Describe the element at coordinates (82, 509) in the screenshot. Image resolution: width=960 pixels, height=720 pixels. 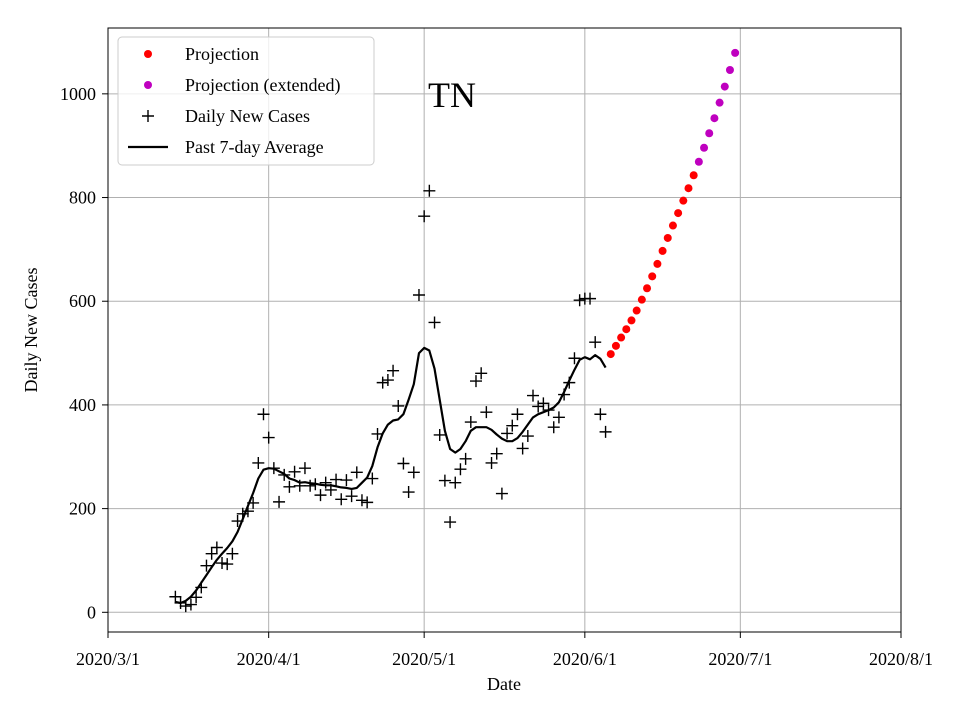
I see `y-tick-label: 200` at that location.